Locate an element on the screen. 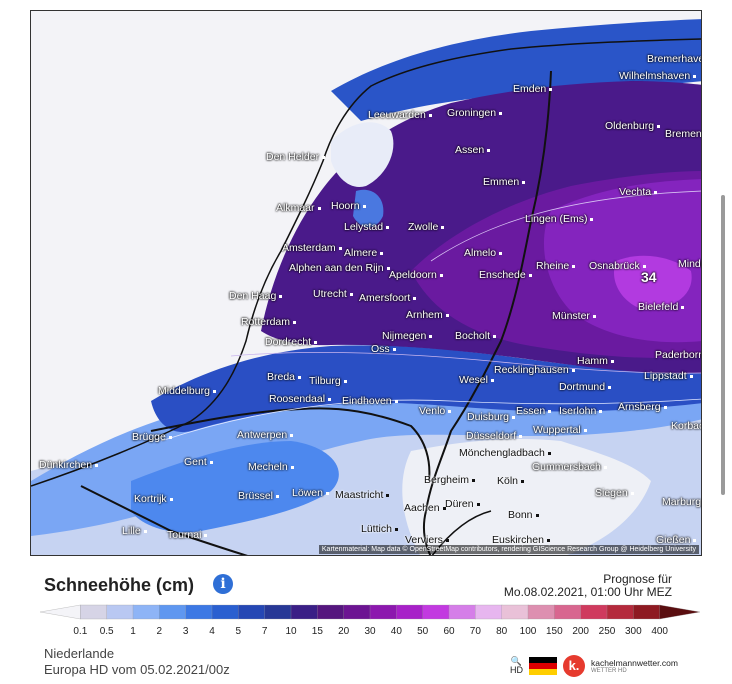  forecast-label: Prognose für is located at coordinates (637, 579).